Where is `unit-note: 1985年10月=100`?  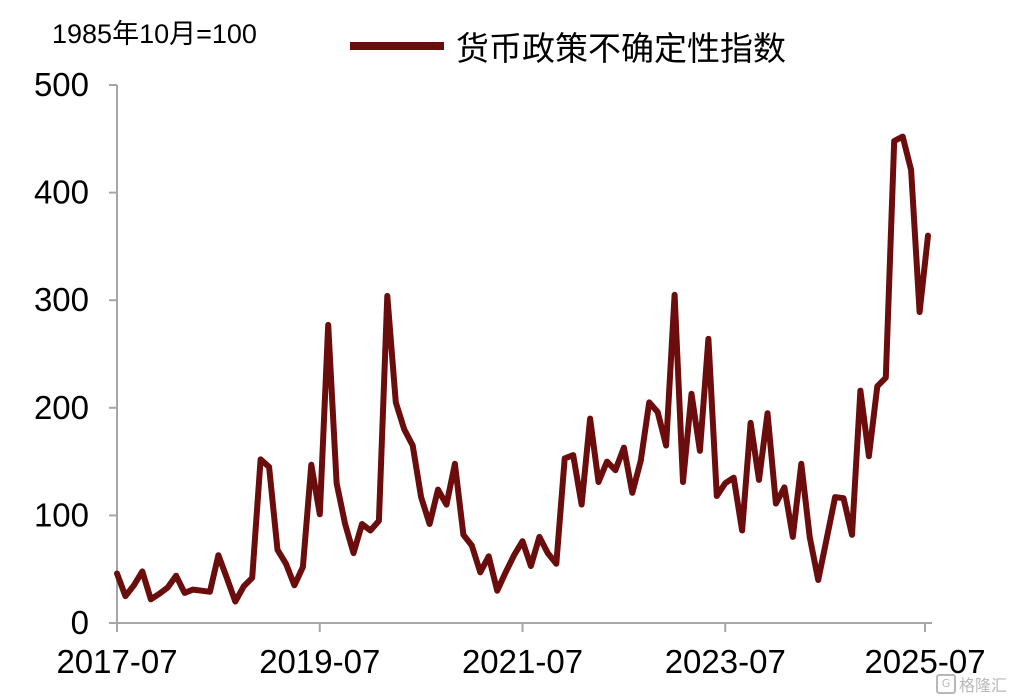
unit-note: 1985年10月=100 is located at coordinates (154, 34).